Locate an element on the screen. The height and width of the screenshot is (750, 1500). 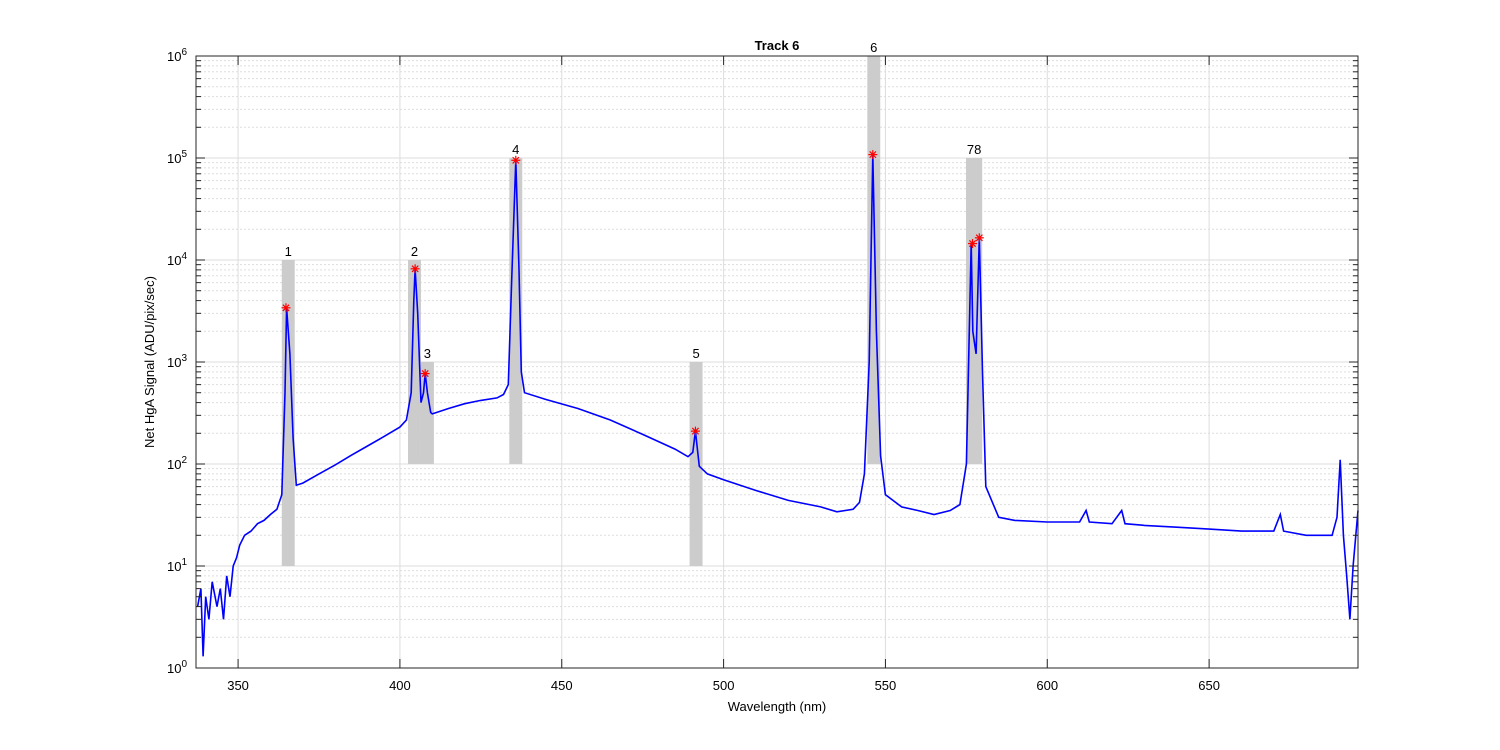
y-tick-labels: 10⁰ 10¹ 10² 10³ 10⁴ 10⁵ 10⁶ is located at coordinates (177, 361).